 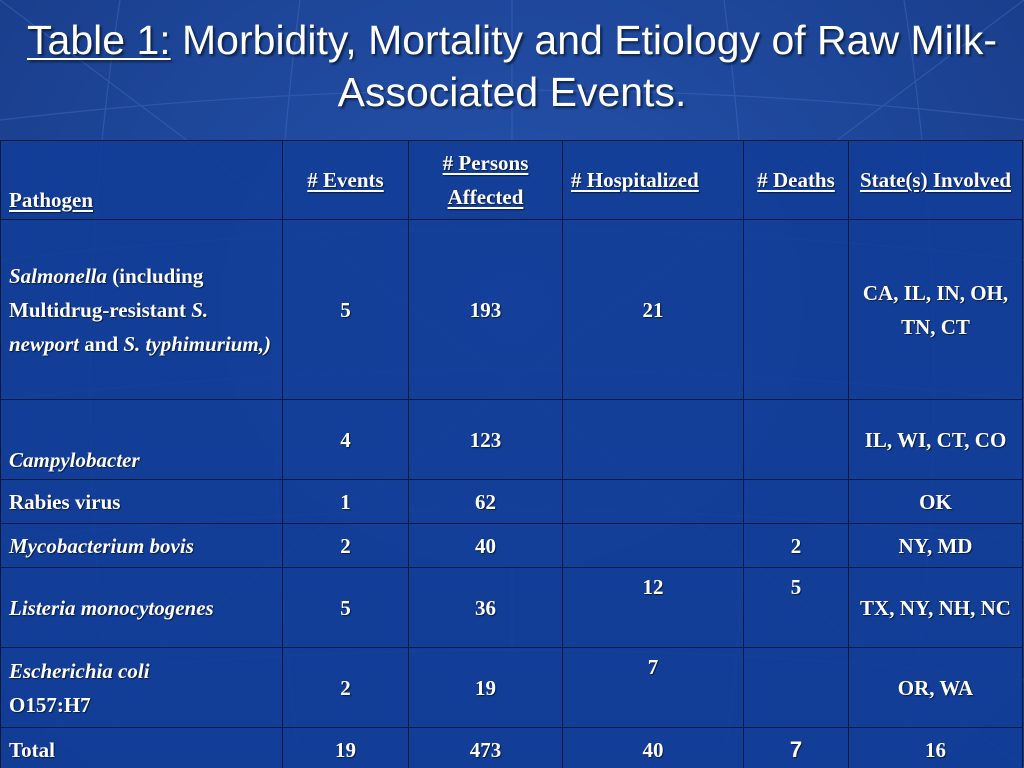 I want to click on table-row: Escherichia coli O157:H7 2 19 7 OR, WA, so click(x=511, y=687).